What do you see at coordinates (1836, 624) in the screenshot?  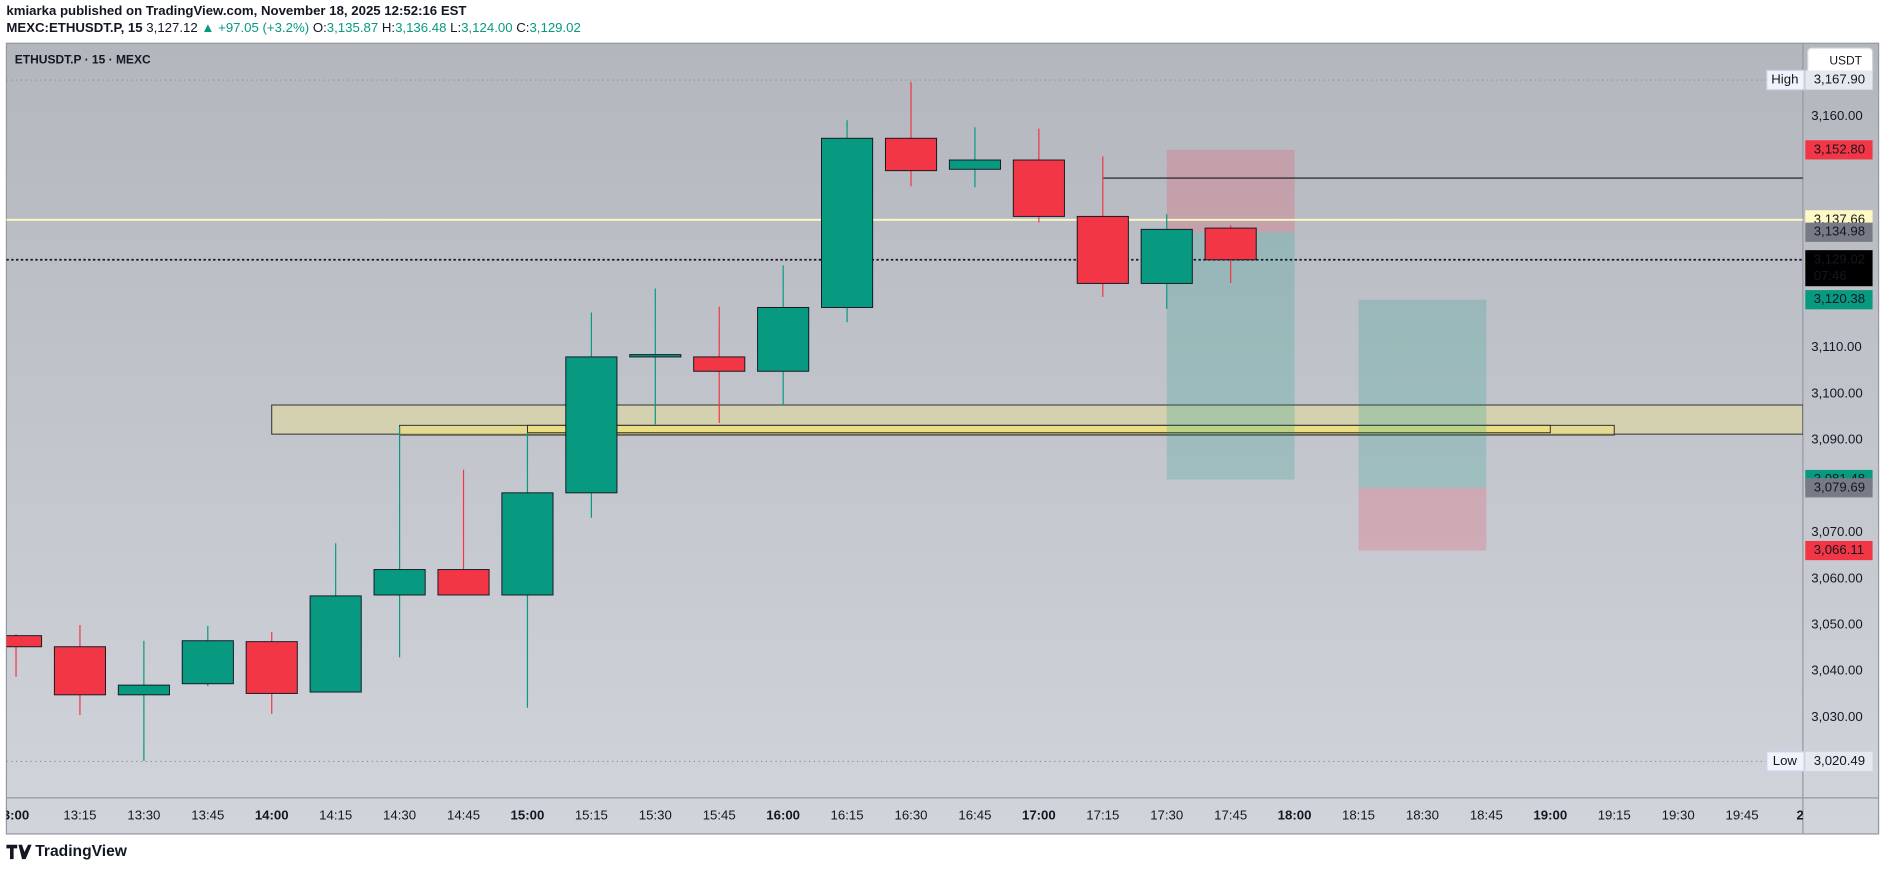 I see `y-tick-label: 3,050.00` at bounding box center [1836, 624].